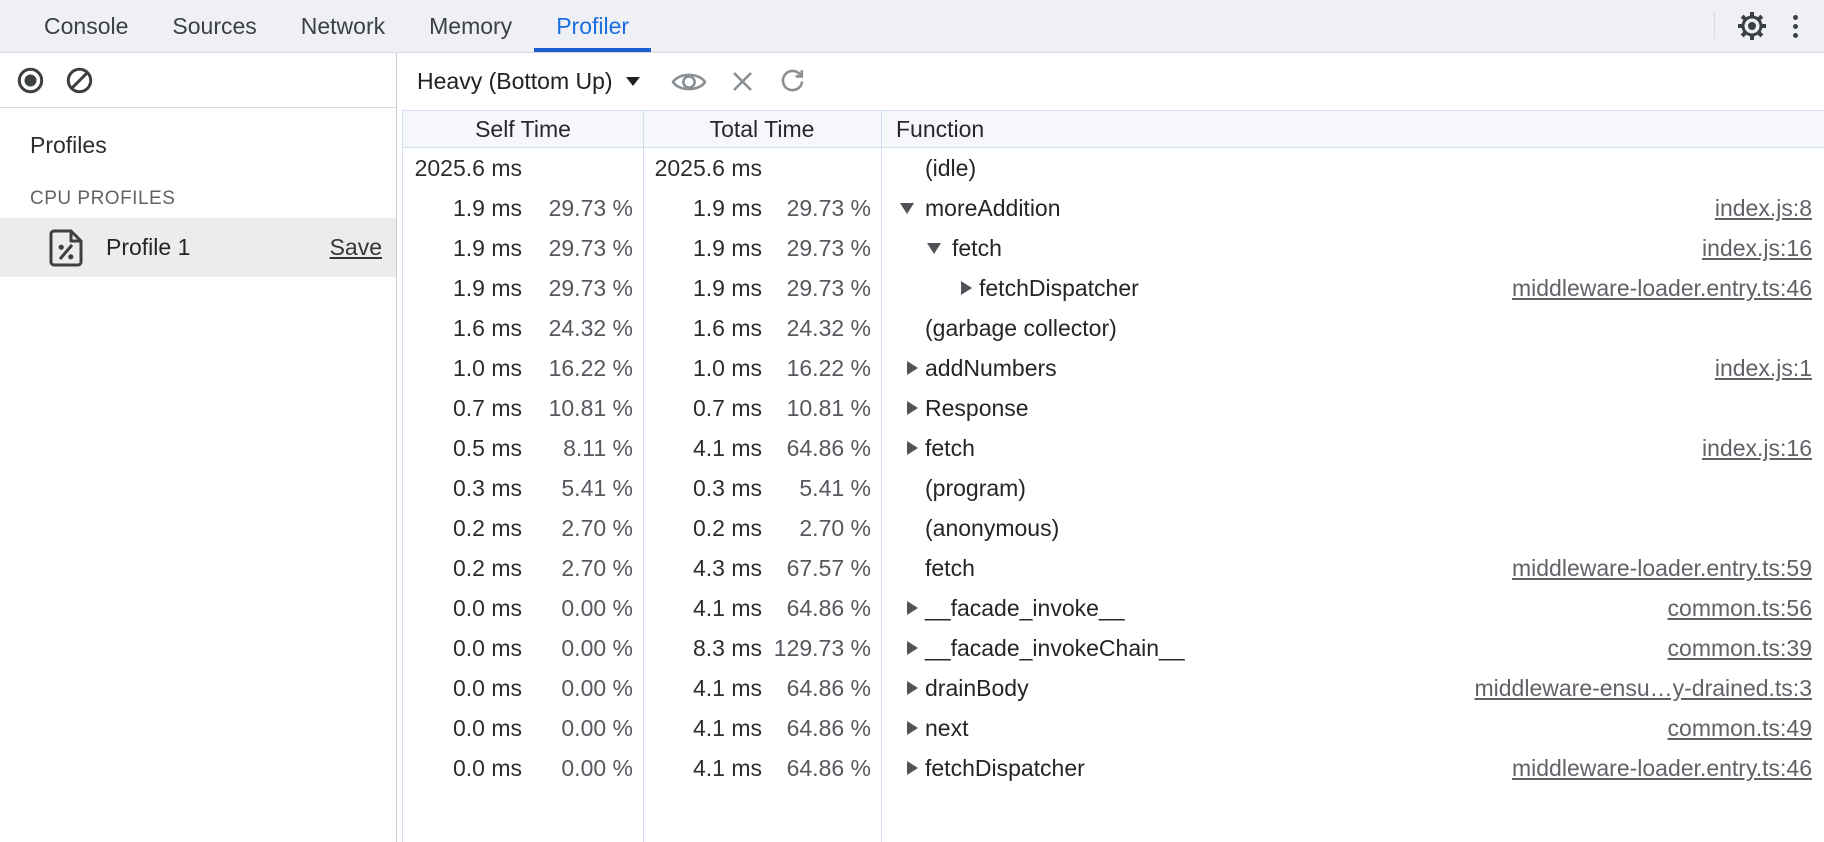 The image size is (1824, 842). Describe the element at coordinates (86, 25) in the screenshot. I see `tab-console: Console` at that location.